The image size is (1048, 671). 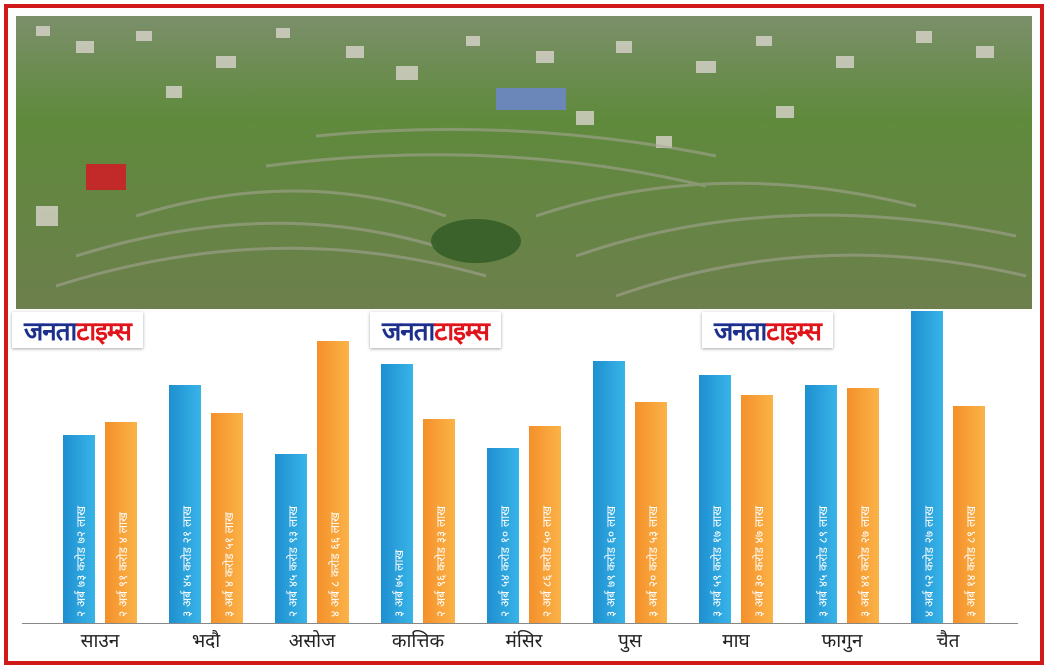 I want to click on bar-value-label: ३ अर्ब २० करोड ५३ लाख, so click(x=653, y=561).